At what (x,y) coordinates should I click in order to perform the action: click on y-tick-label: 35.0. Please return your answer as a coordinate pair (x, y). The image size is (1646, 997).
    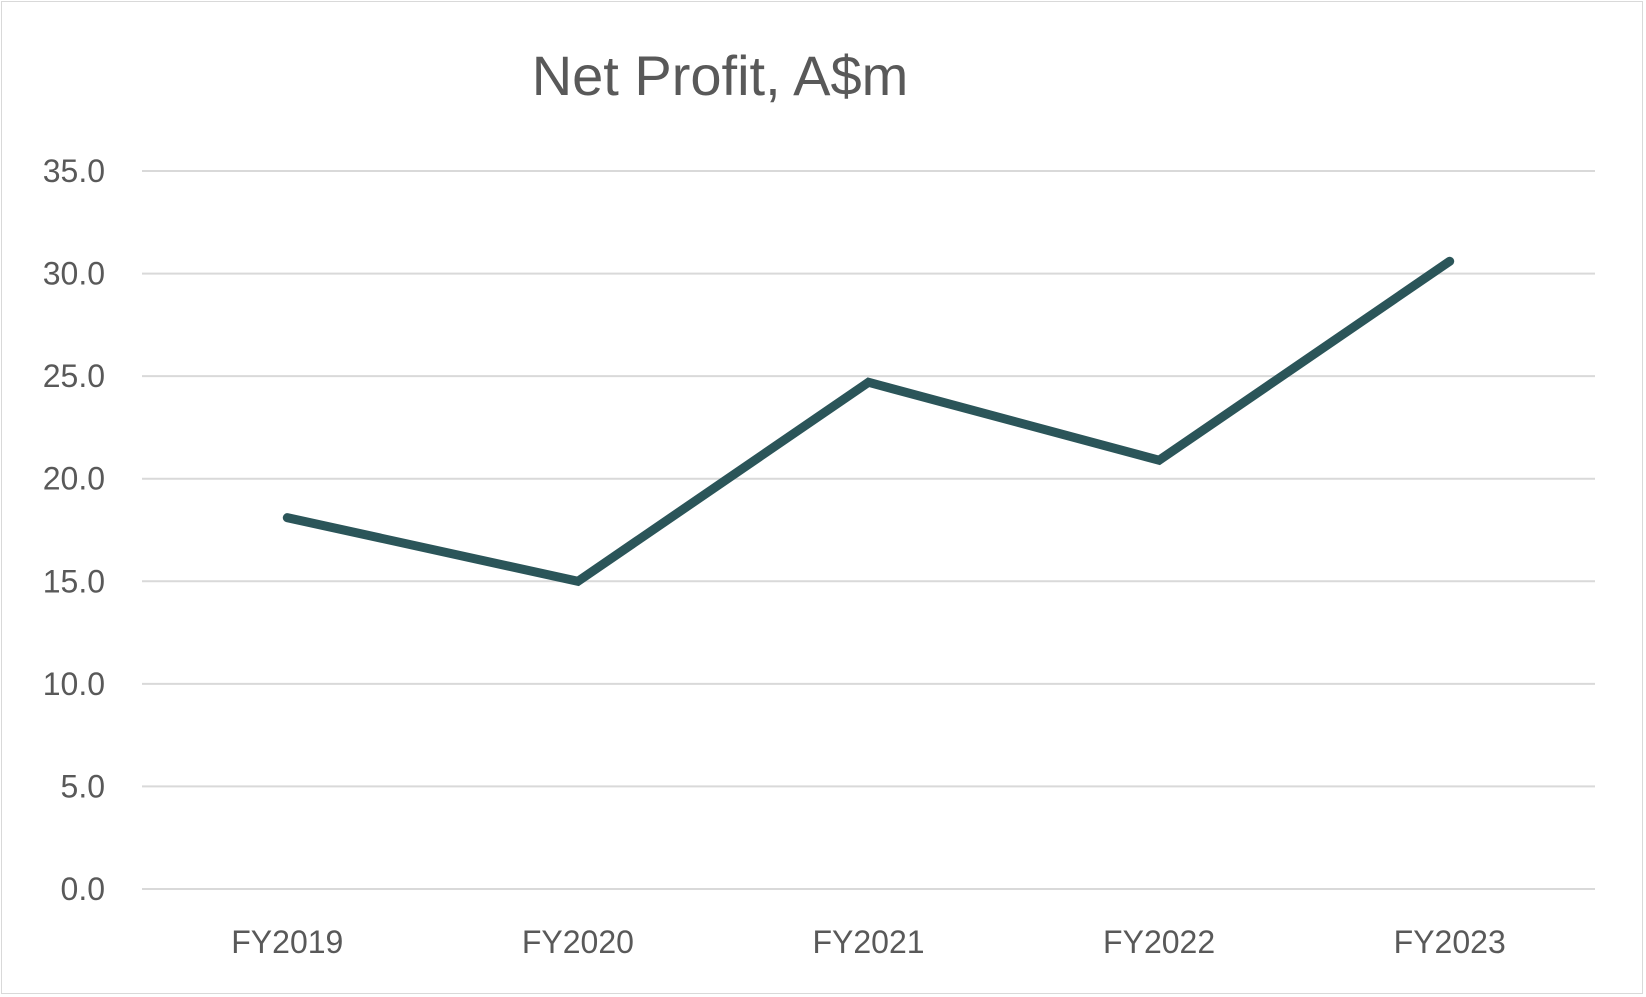
    Looking at the image, I should click on (74, 171).